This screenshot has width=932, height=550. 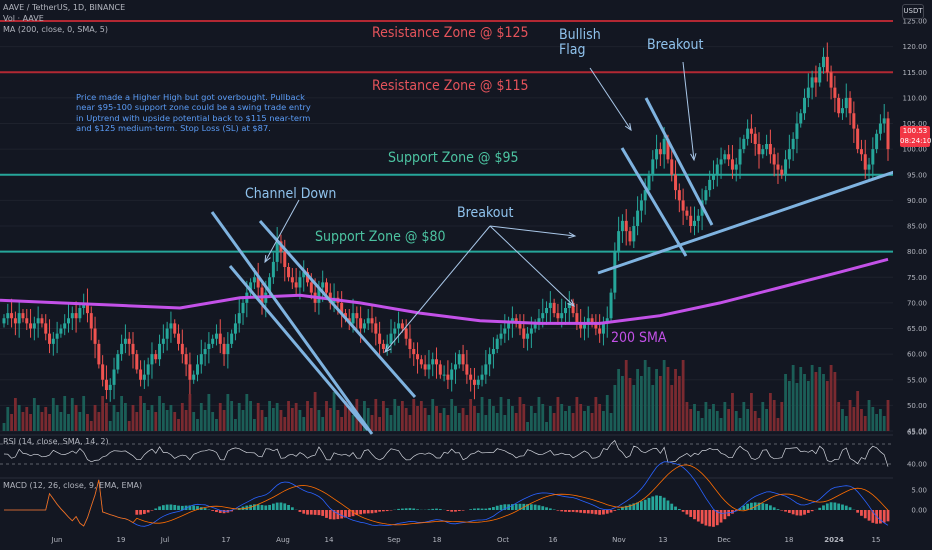 I want to click on time-tick: 19, so click(x=121, y=540).